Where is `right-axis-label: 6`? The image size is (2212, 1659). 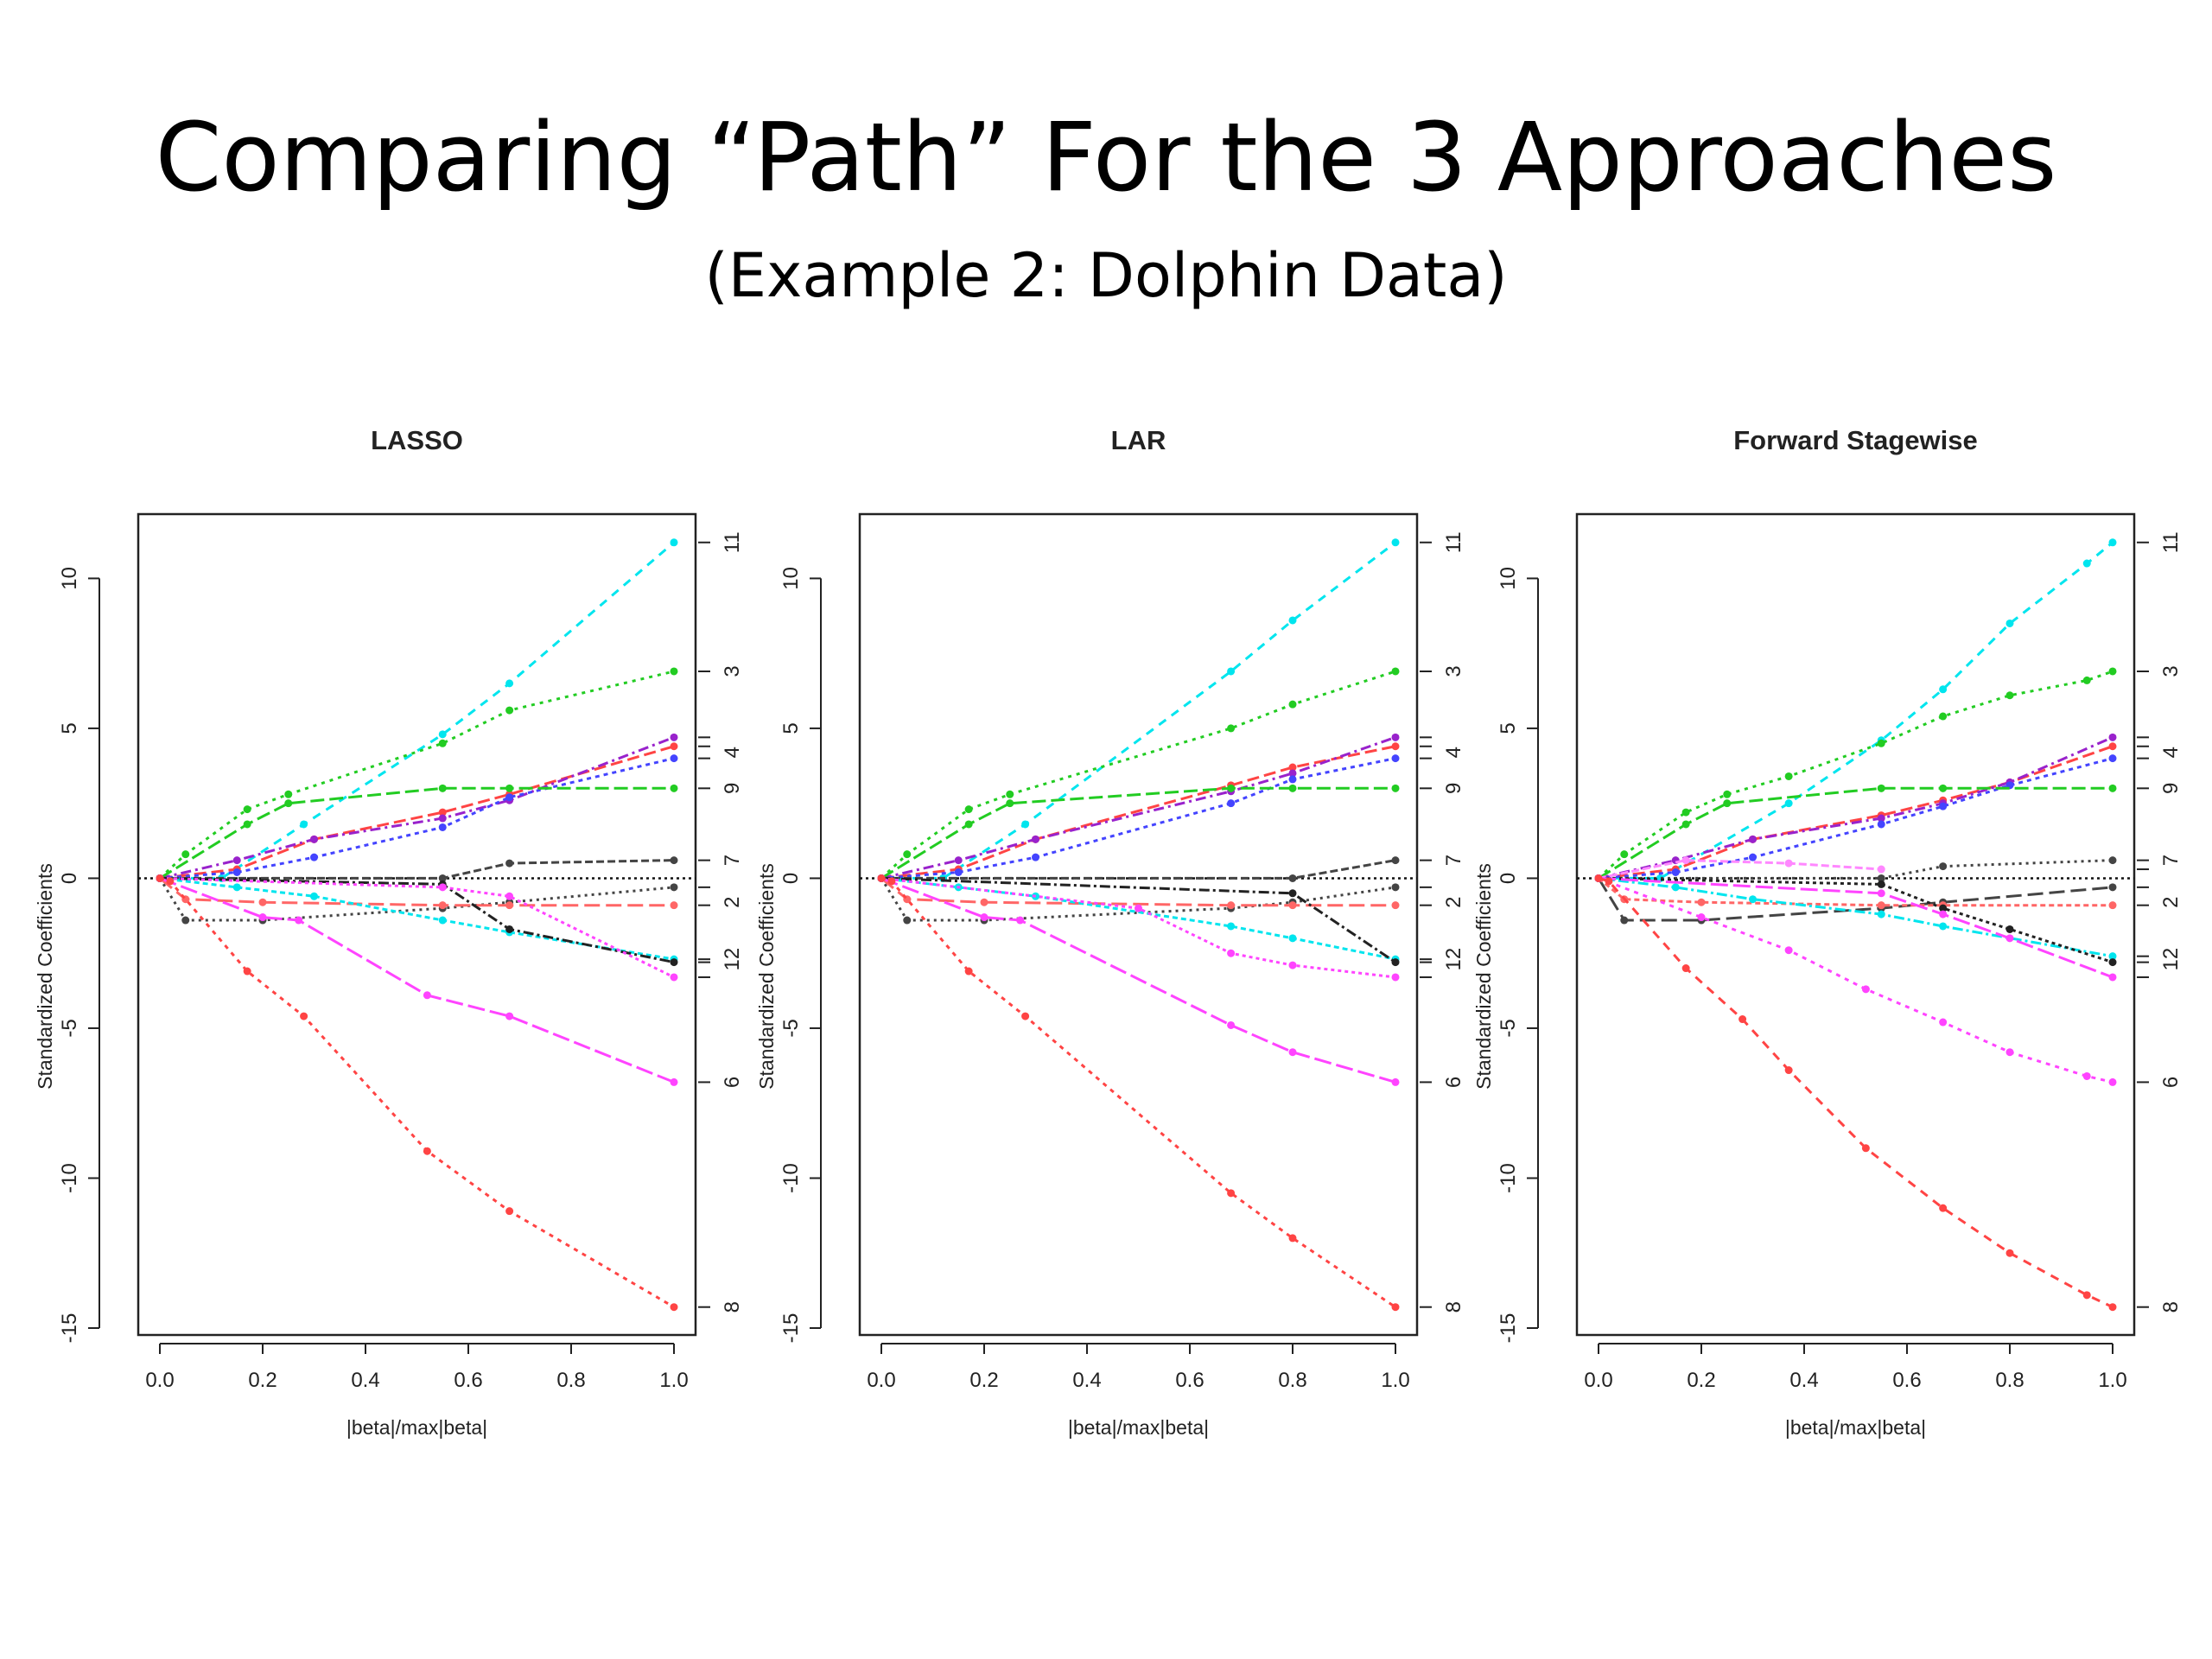 right-axis-label: 6 is located at coordinates (2171, 1082).